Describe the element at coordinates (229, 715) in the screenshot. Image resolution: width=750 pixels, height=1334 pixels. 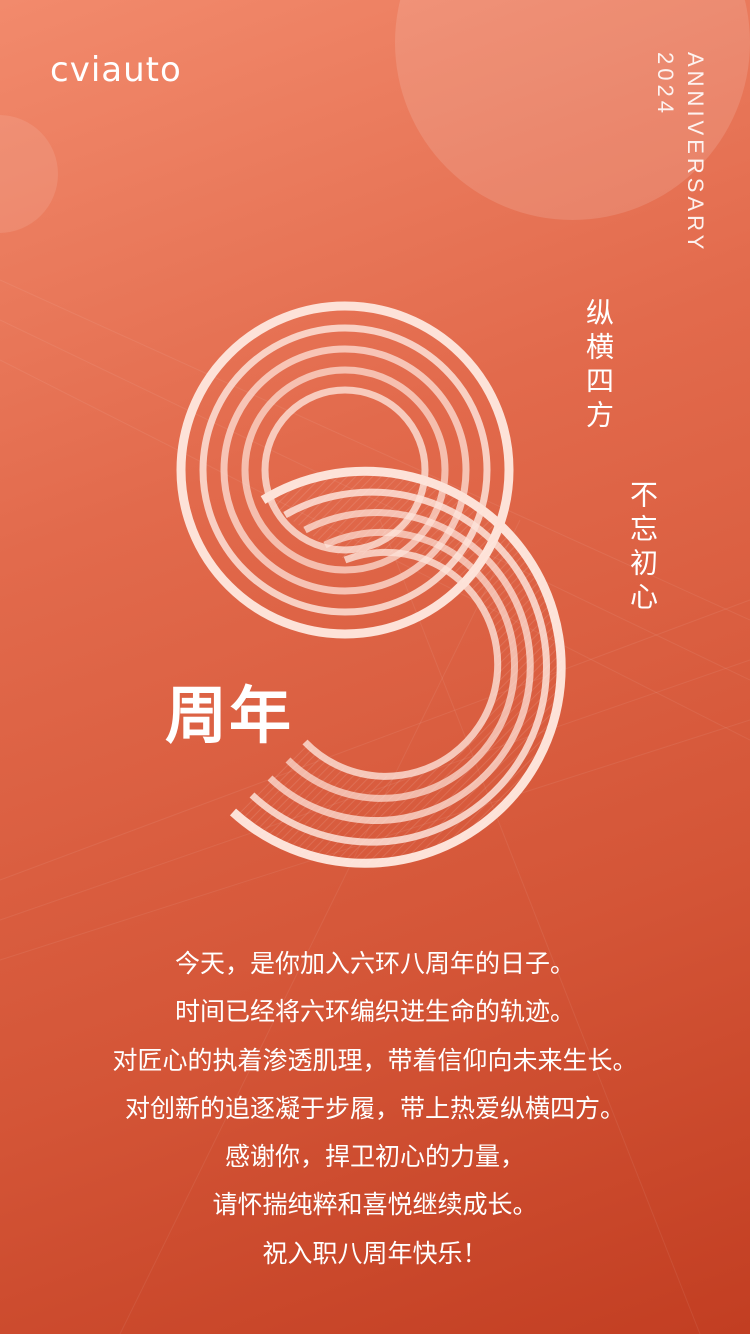
I see `anniversary-title: 周年` at that location.